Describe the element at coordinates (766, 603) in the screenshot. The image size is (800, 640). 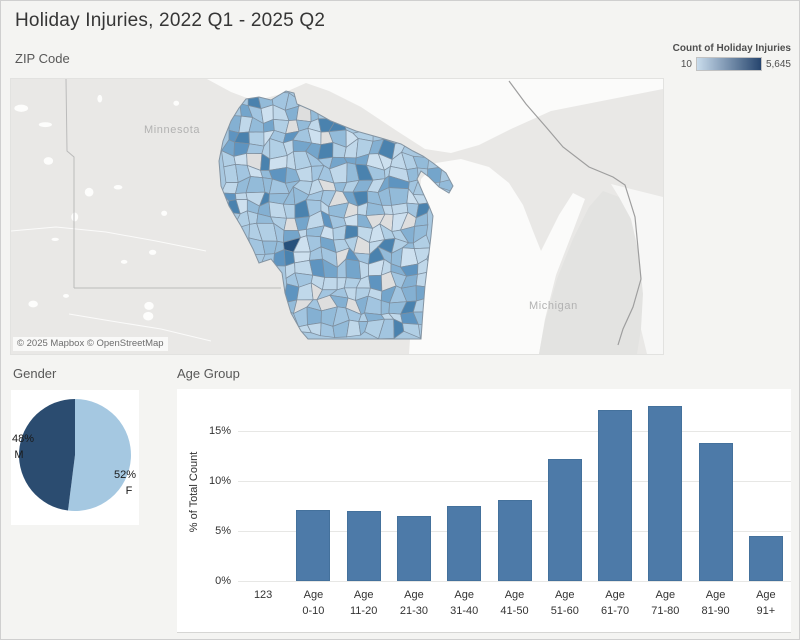
I see `x-tick-age-91+: Age 91+` at that location.